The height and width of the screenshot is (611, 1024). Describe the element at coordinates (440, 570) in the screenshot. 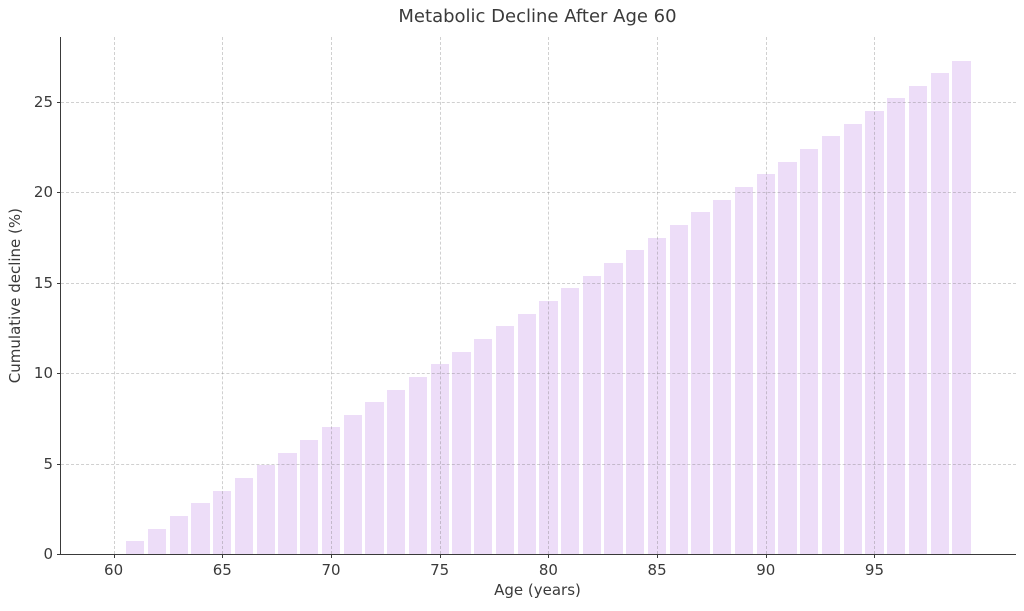

I see `x-tick-label: 75` at that location.